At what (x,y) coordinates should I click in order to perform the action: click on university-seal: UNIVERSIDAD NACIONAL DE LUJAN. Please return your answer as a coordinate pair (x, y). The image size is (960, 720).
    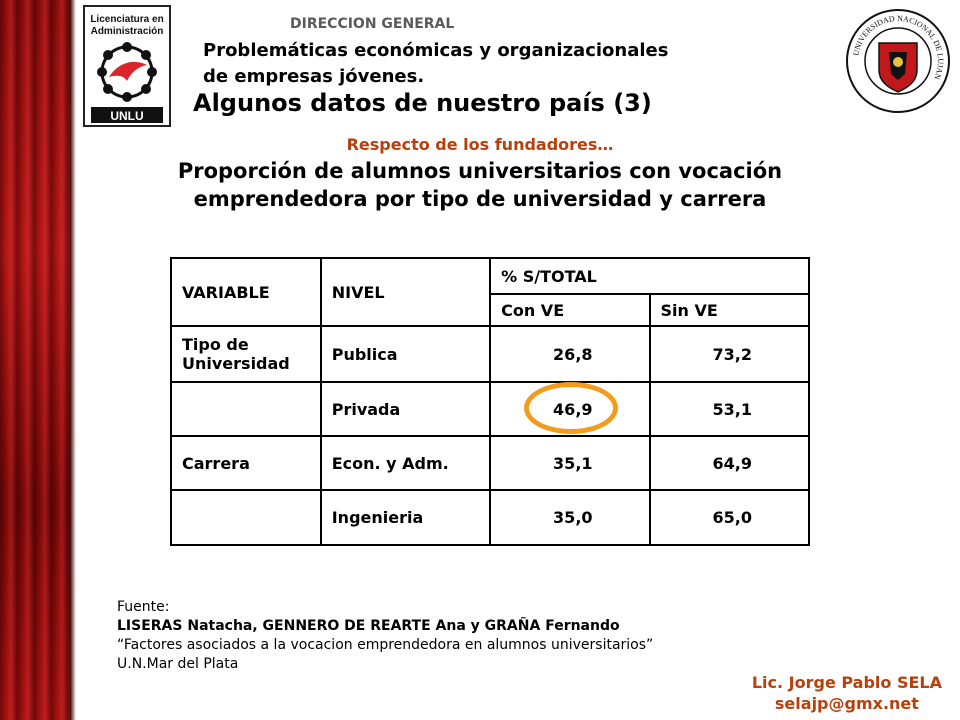
    Looking at the image, I should click on (898, 61).